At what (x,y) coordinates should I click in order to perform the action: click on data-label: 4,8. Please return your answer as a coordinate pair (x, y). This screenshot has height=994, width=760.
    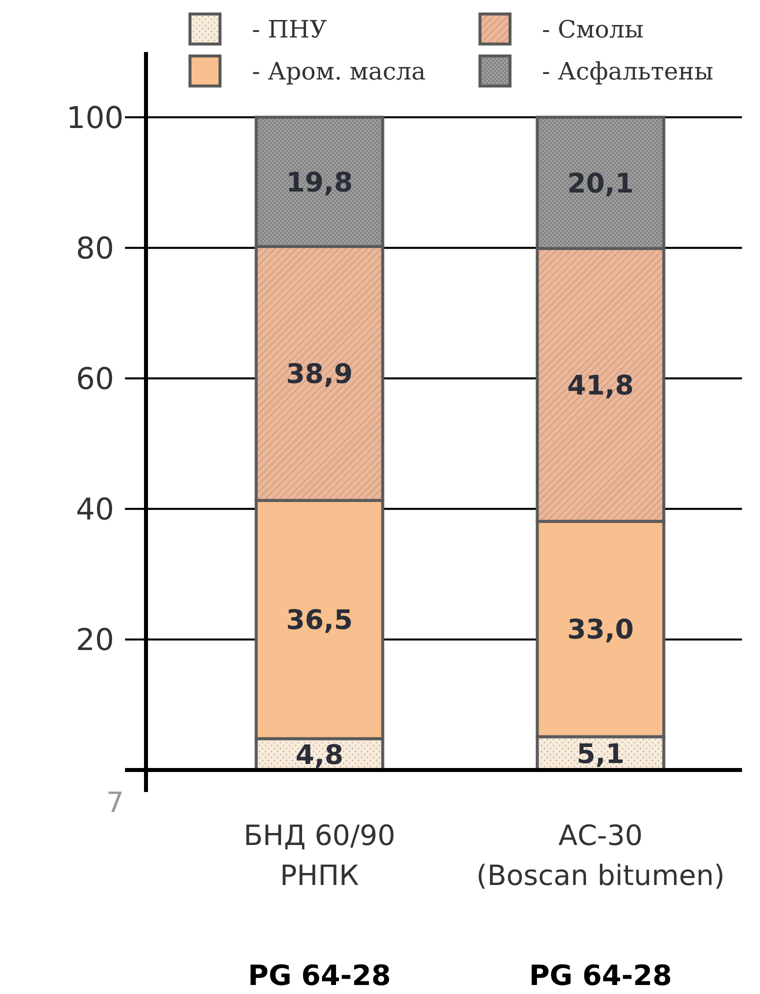
    Looking at the image, I should click on (320, 755).